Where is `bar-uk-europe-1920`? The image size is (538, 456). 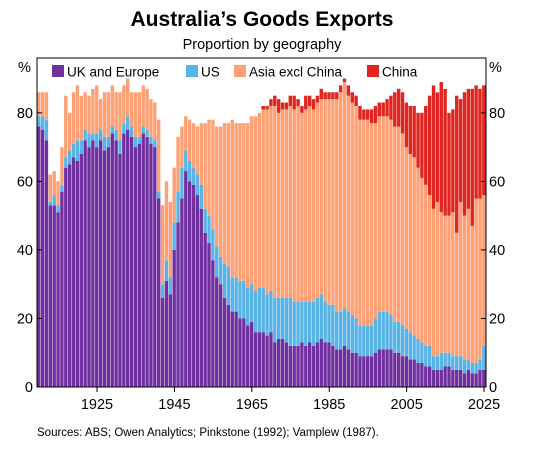
bar-uk-europe-1920 is located at coordinates (77, 273).